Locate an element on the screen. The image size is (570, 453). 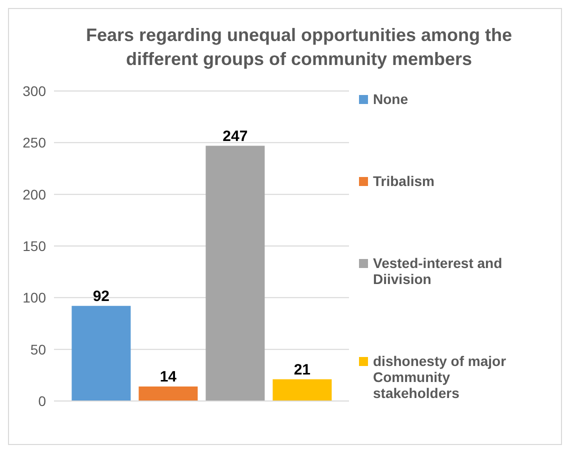
y-tick-label: 150 is located at coordinates (34, 246).